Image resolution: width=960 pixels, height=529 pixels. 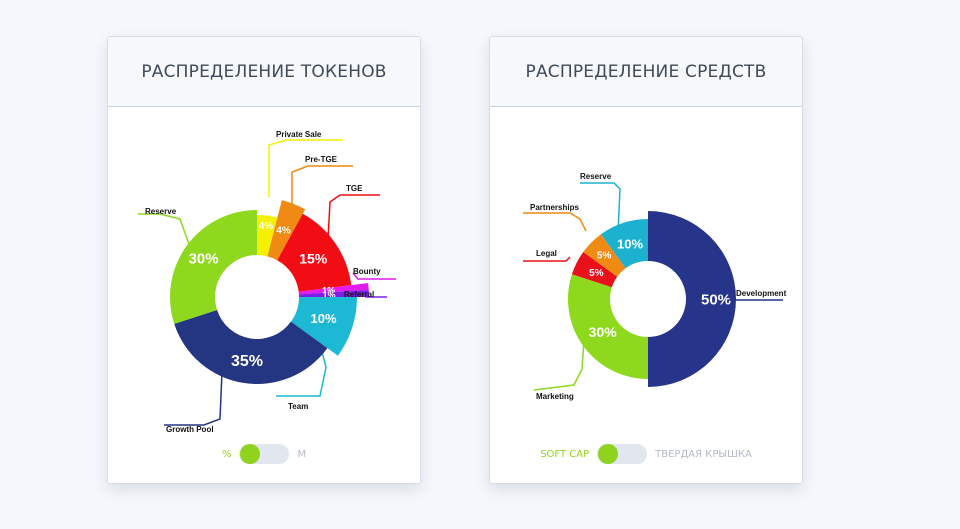 What do you see at coordinates (716, 299) in the screenshot?
I see `value-label-development: 50%` at bounding box center [716, 299].